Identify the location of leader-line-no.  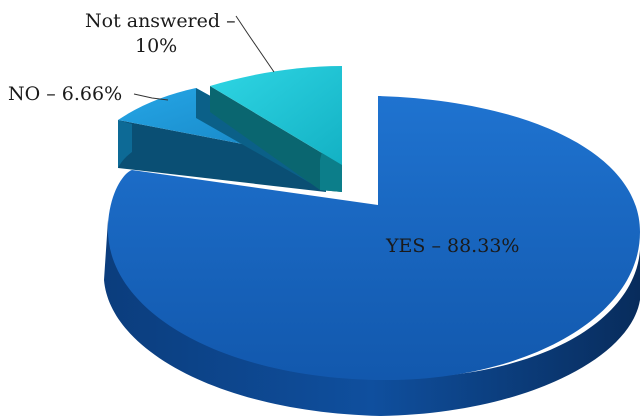
(151, 97).